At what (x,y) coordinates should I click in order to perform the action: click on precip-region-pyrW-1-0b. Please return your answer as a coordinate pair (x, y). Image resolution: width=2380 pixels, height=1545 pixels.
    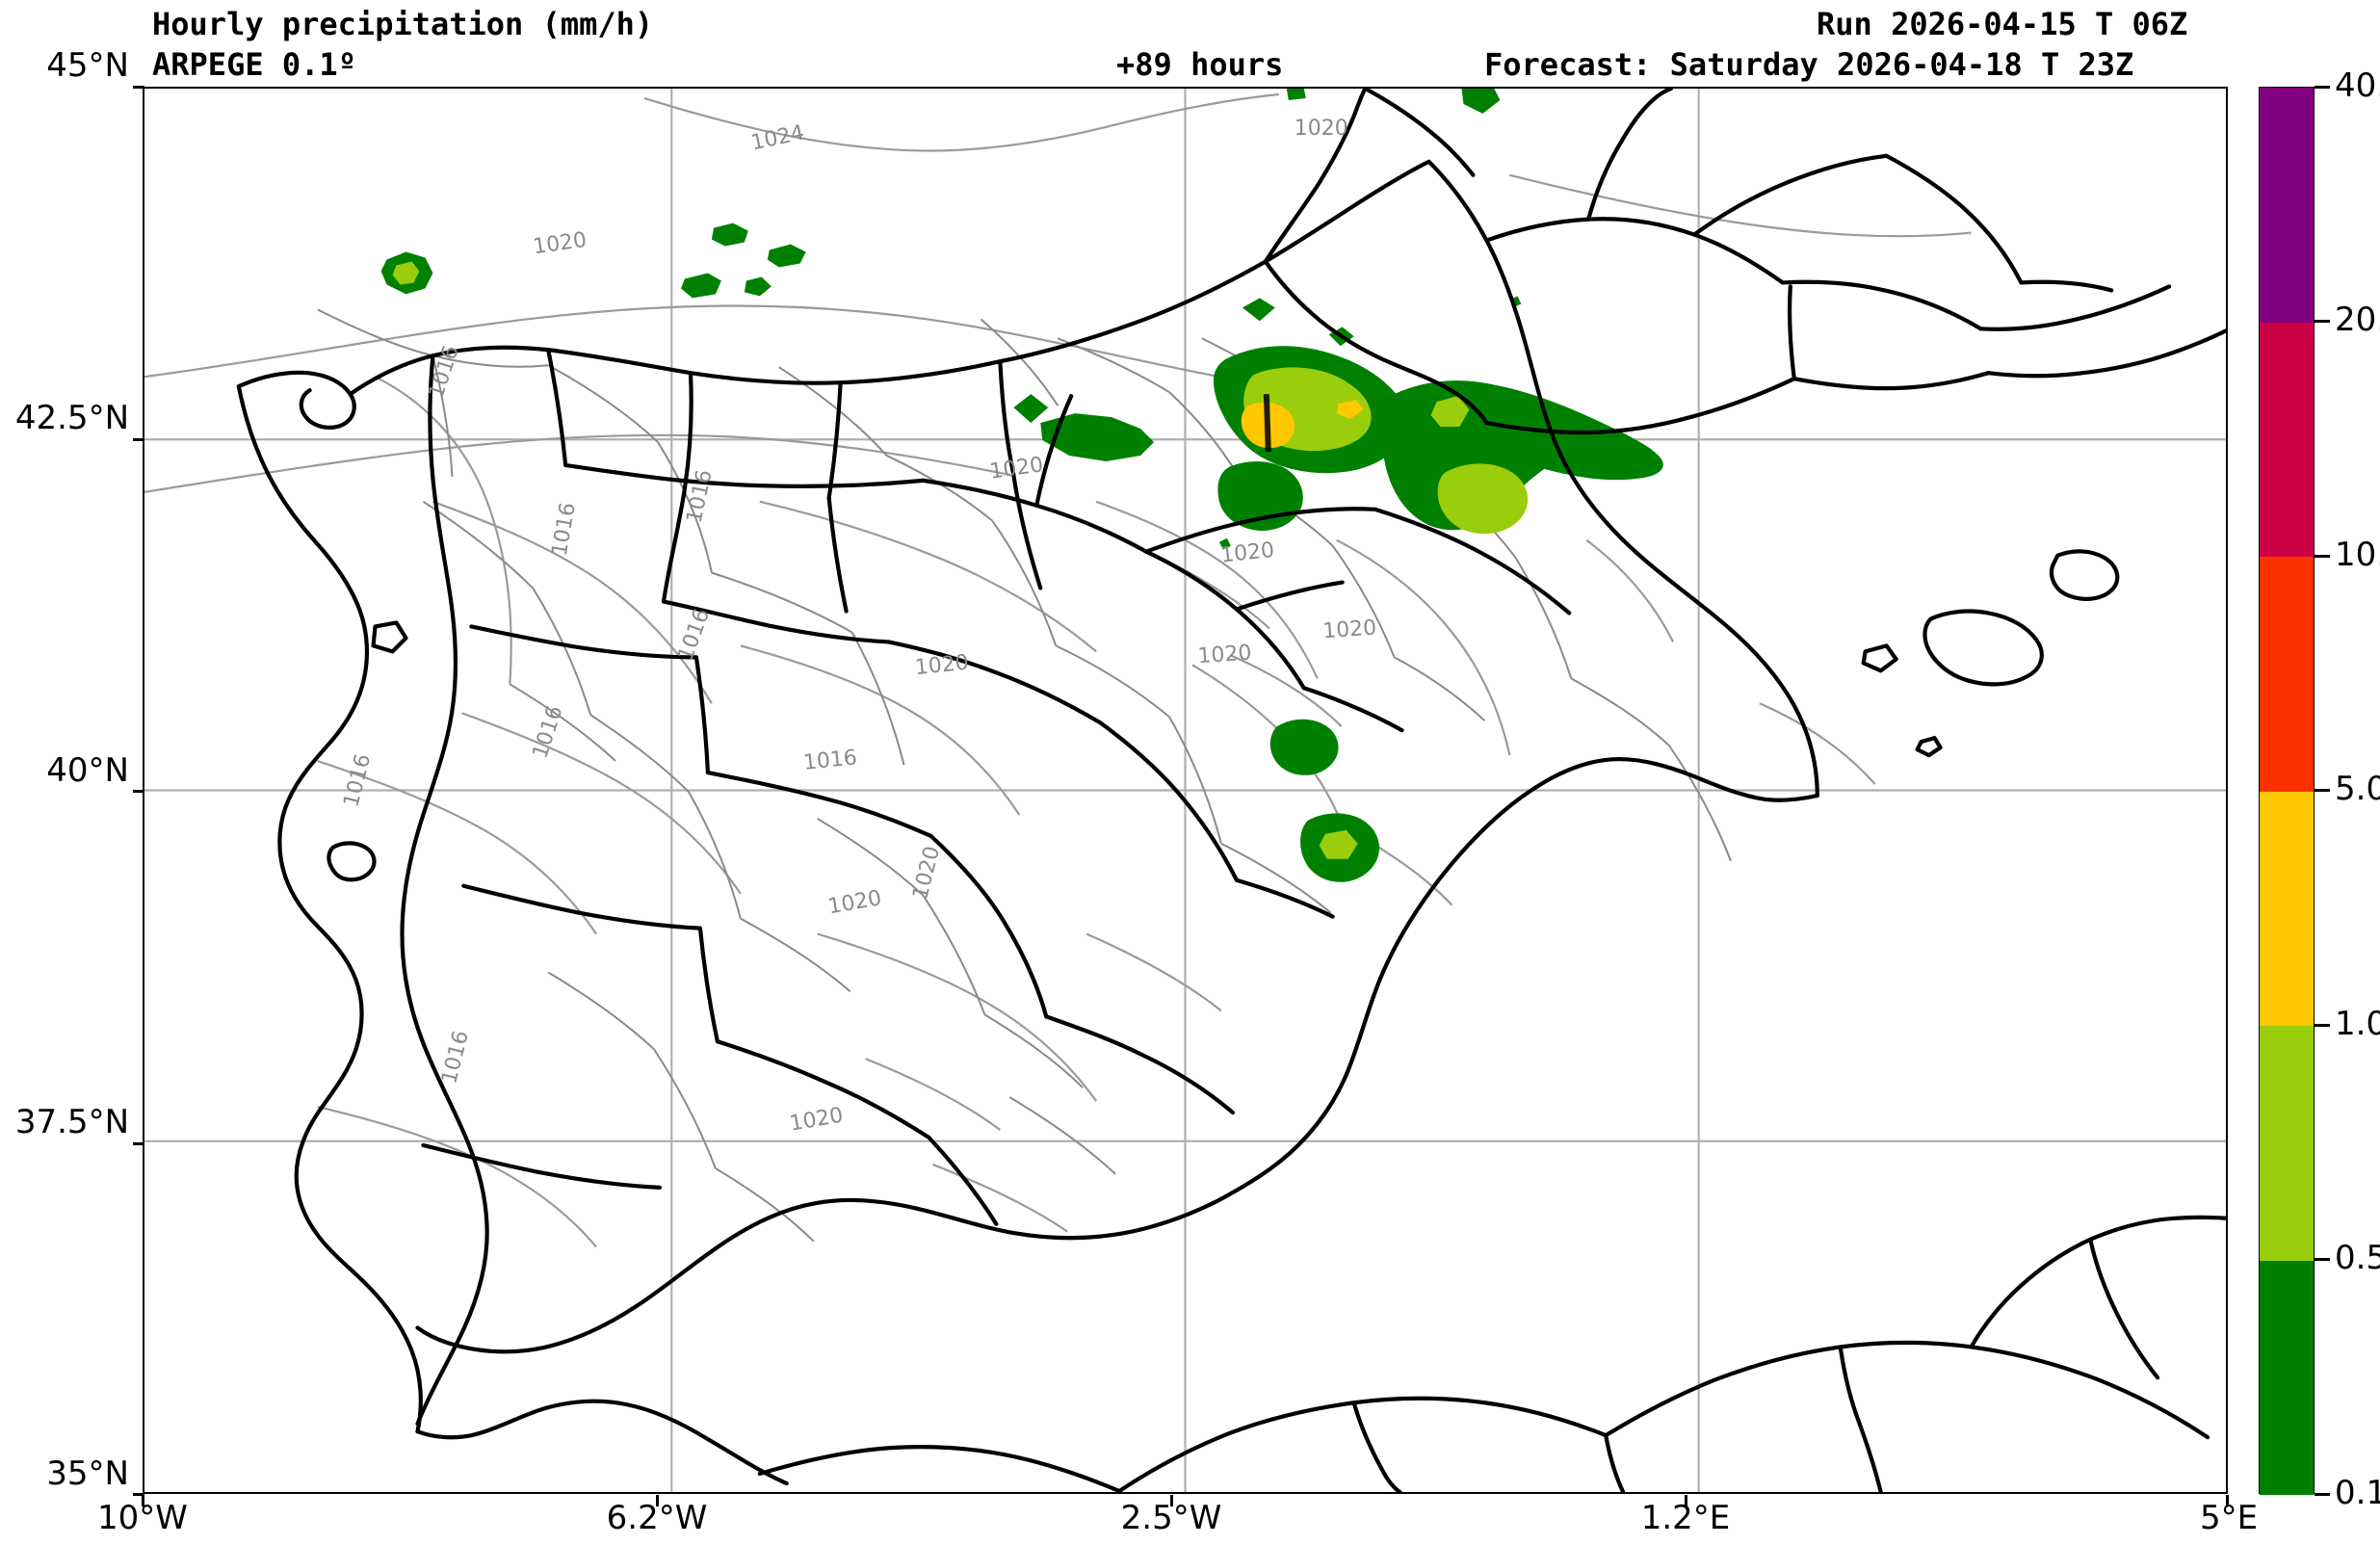
    Looking at the image, I should click on (1350, 410).